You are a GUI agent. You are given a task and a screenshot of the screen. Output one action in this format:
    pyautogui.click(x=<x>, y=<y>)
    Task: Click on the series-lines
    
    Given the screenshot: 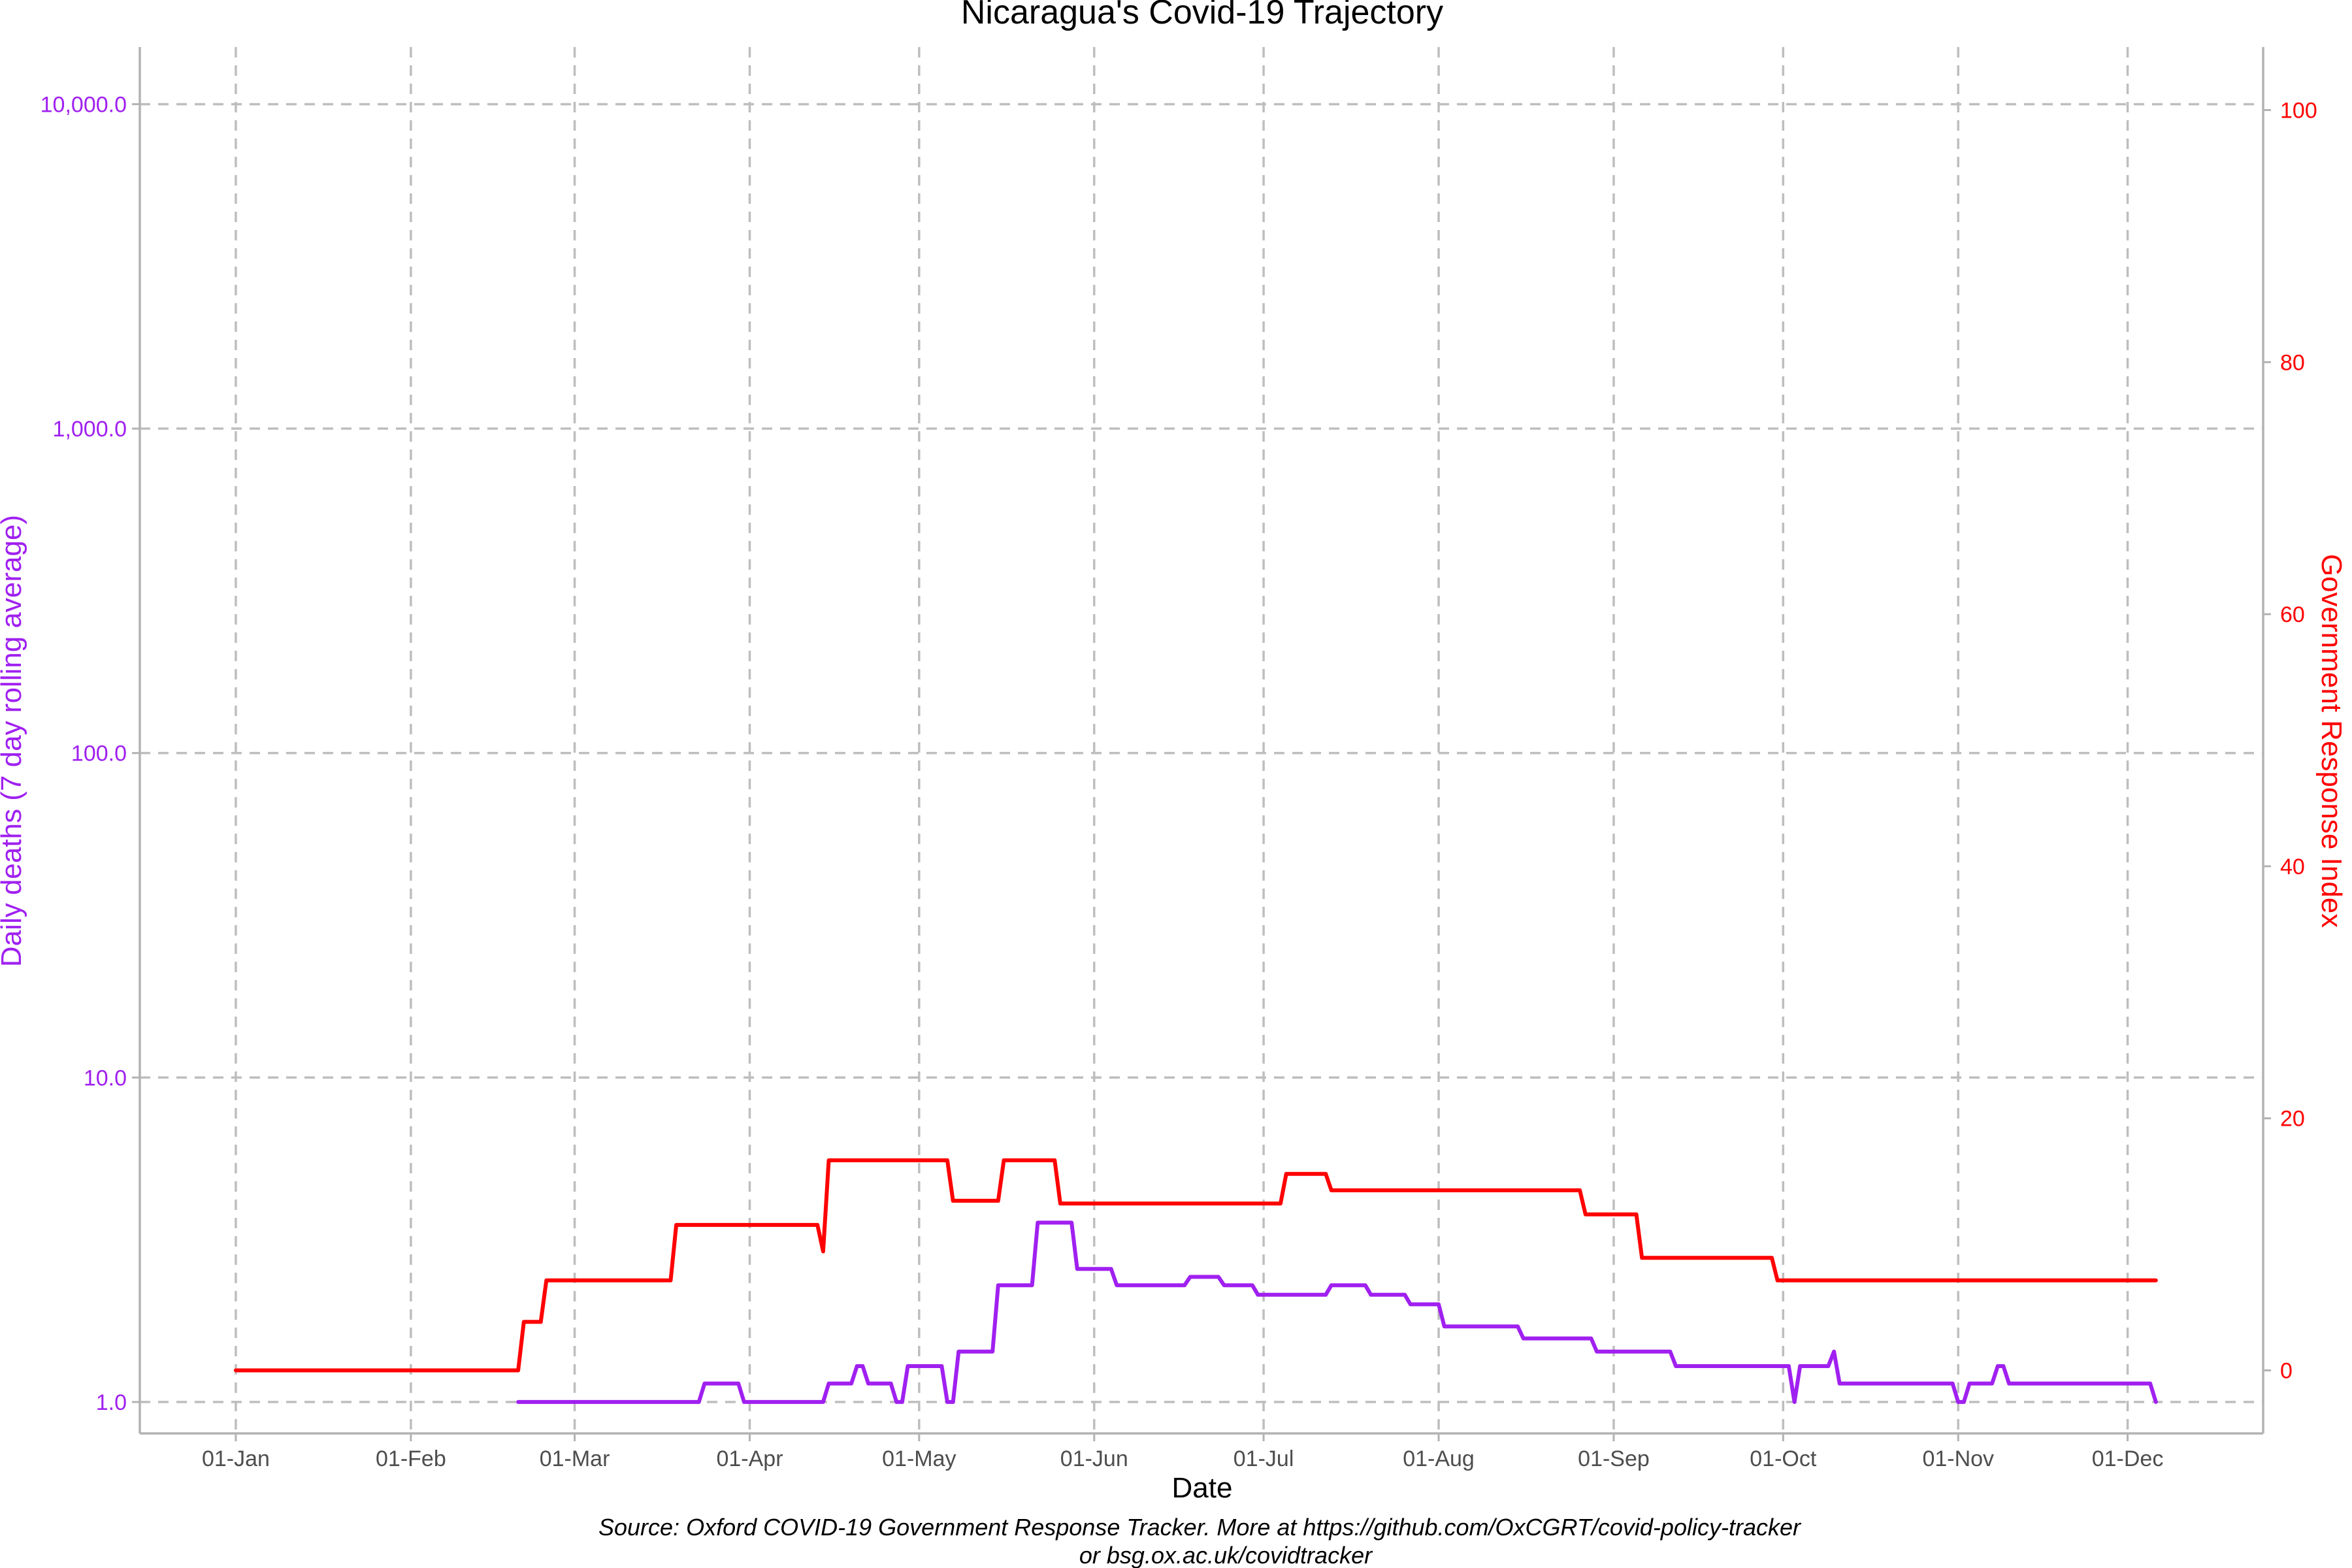 What is the action you would take?
    pyautogui.click(x=1195, y=1281)
    